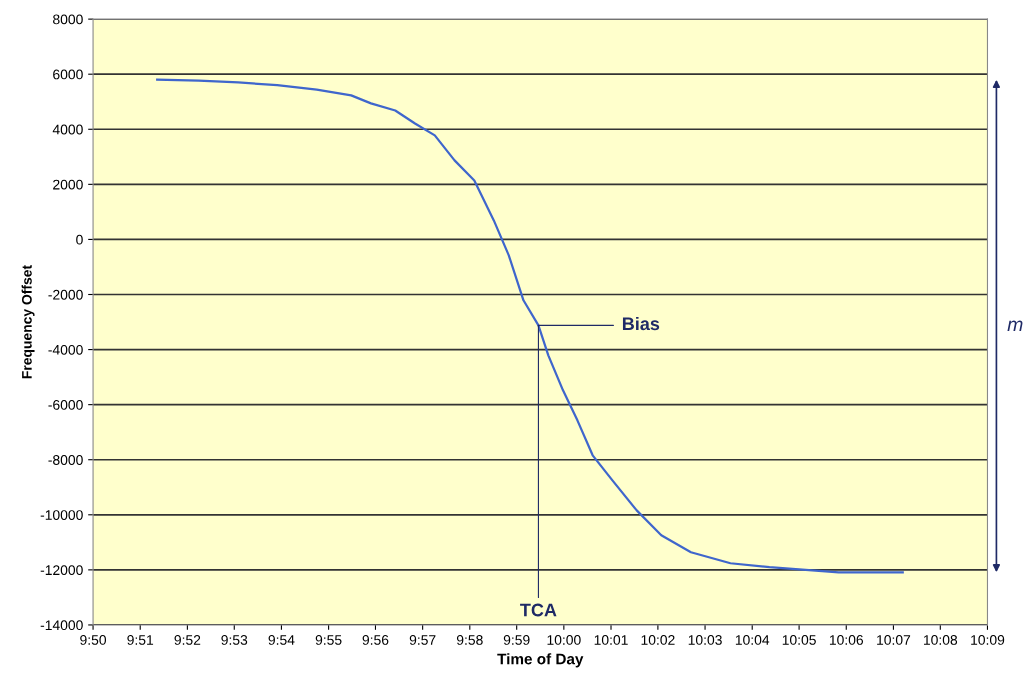 The width and height of the screenshot is (1034, 683). What do you see at coordinates (1015, 326) in the screenshot?
I see `text: m` at bounding box center [1015, 326].